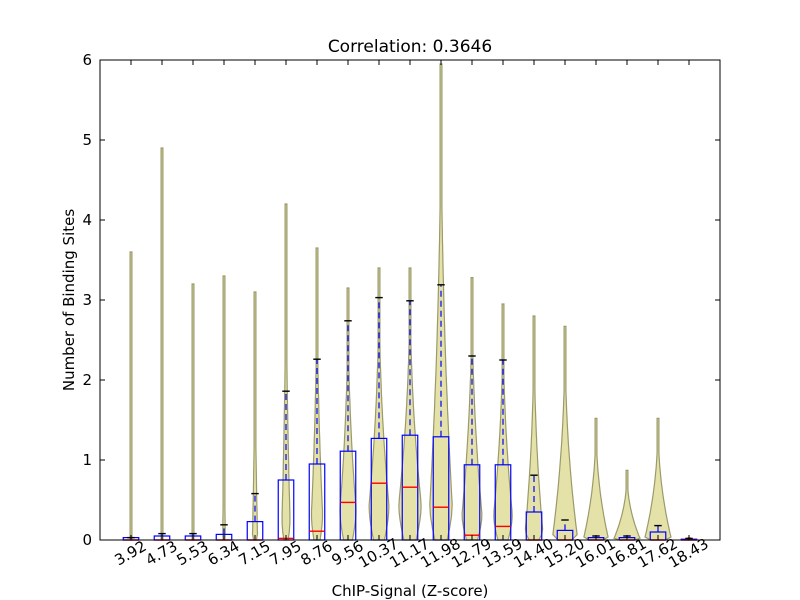 This screenshot has width=800, height=600. What do you see at coordinates (87, 220) in the screenshot?
I see `y-tick-label: 4` at bounding box center [87, 220].